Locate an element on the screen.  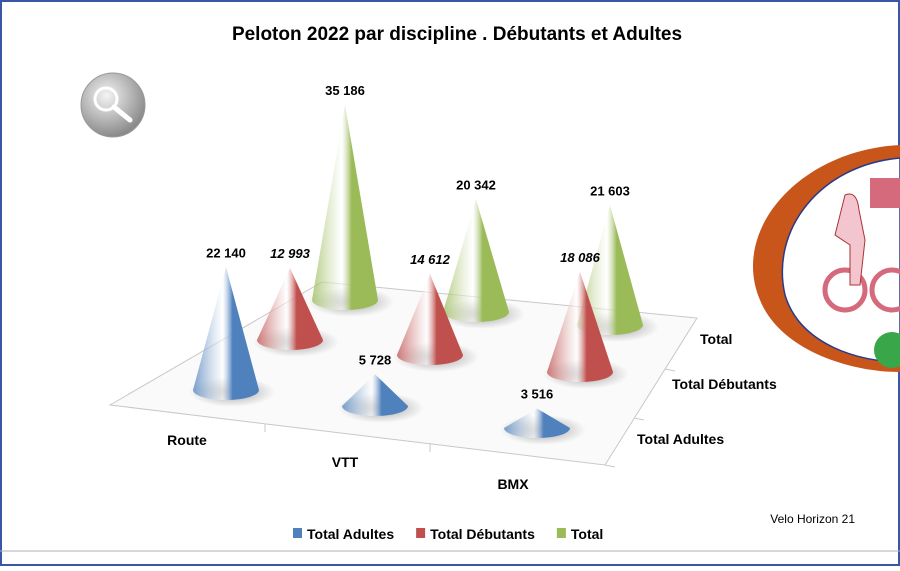
data-label: 14 612 is located at coordinates (430, 259).